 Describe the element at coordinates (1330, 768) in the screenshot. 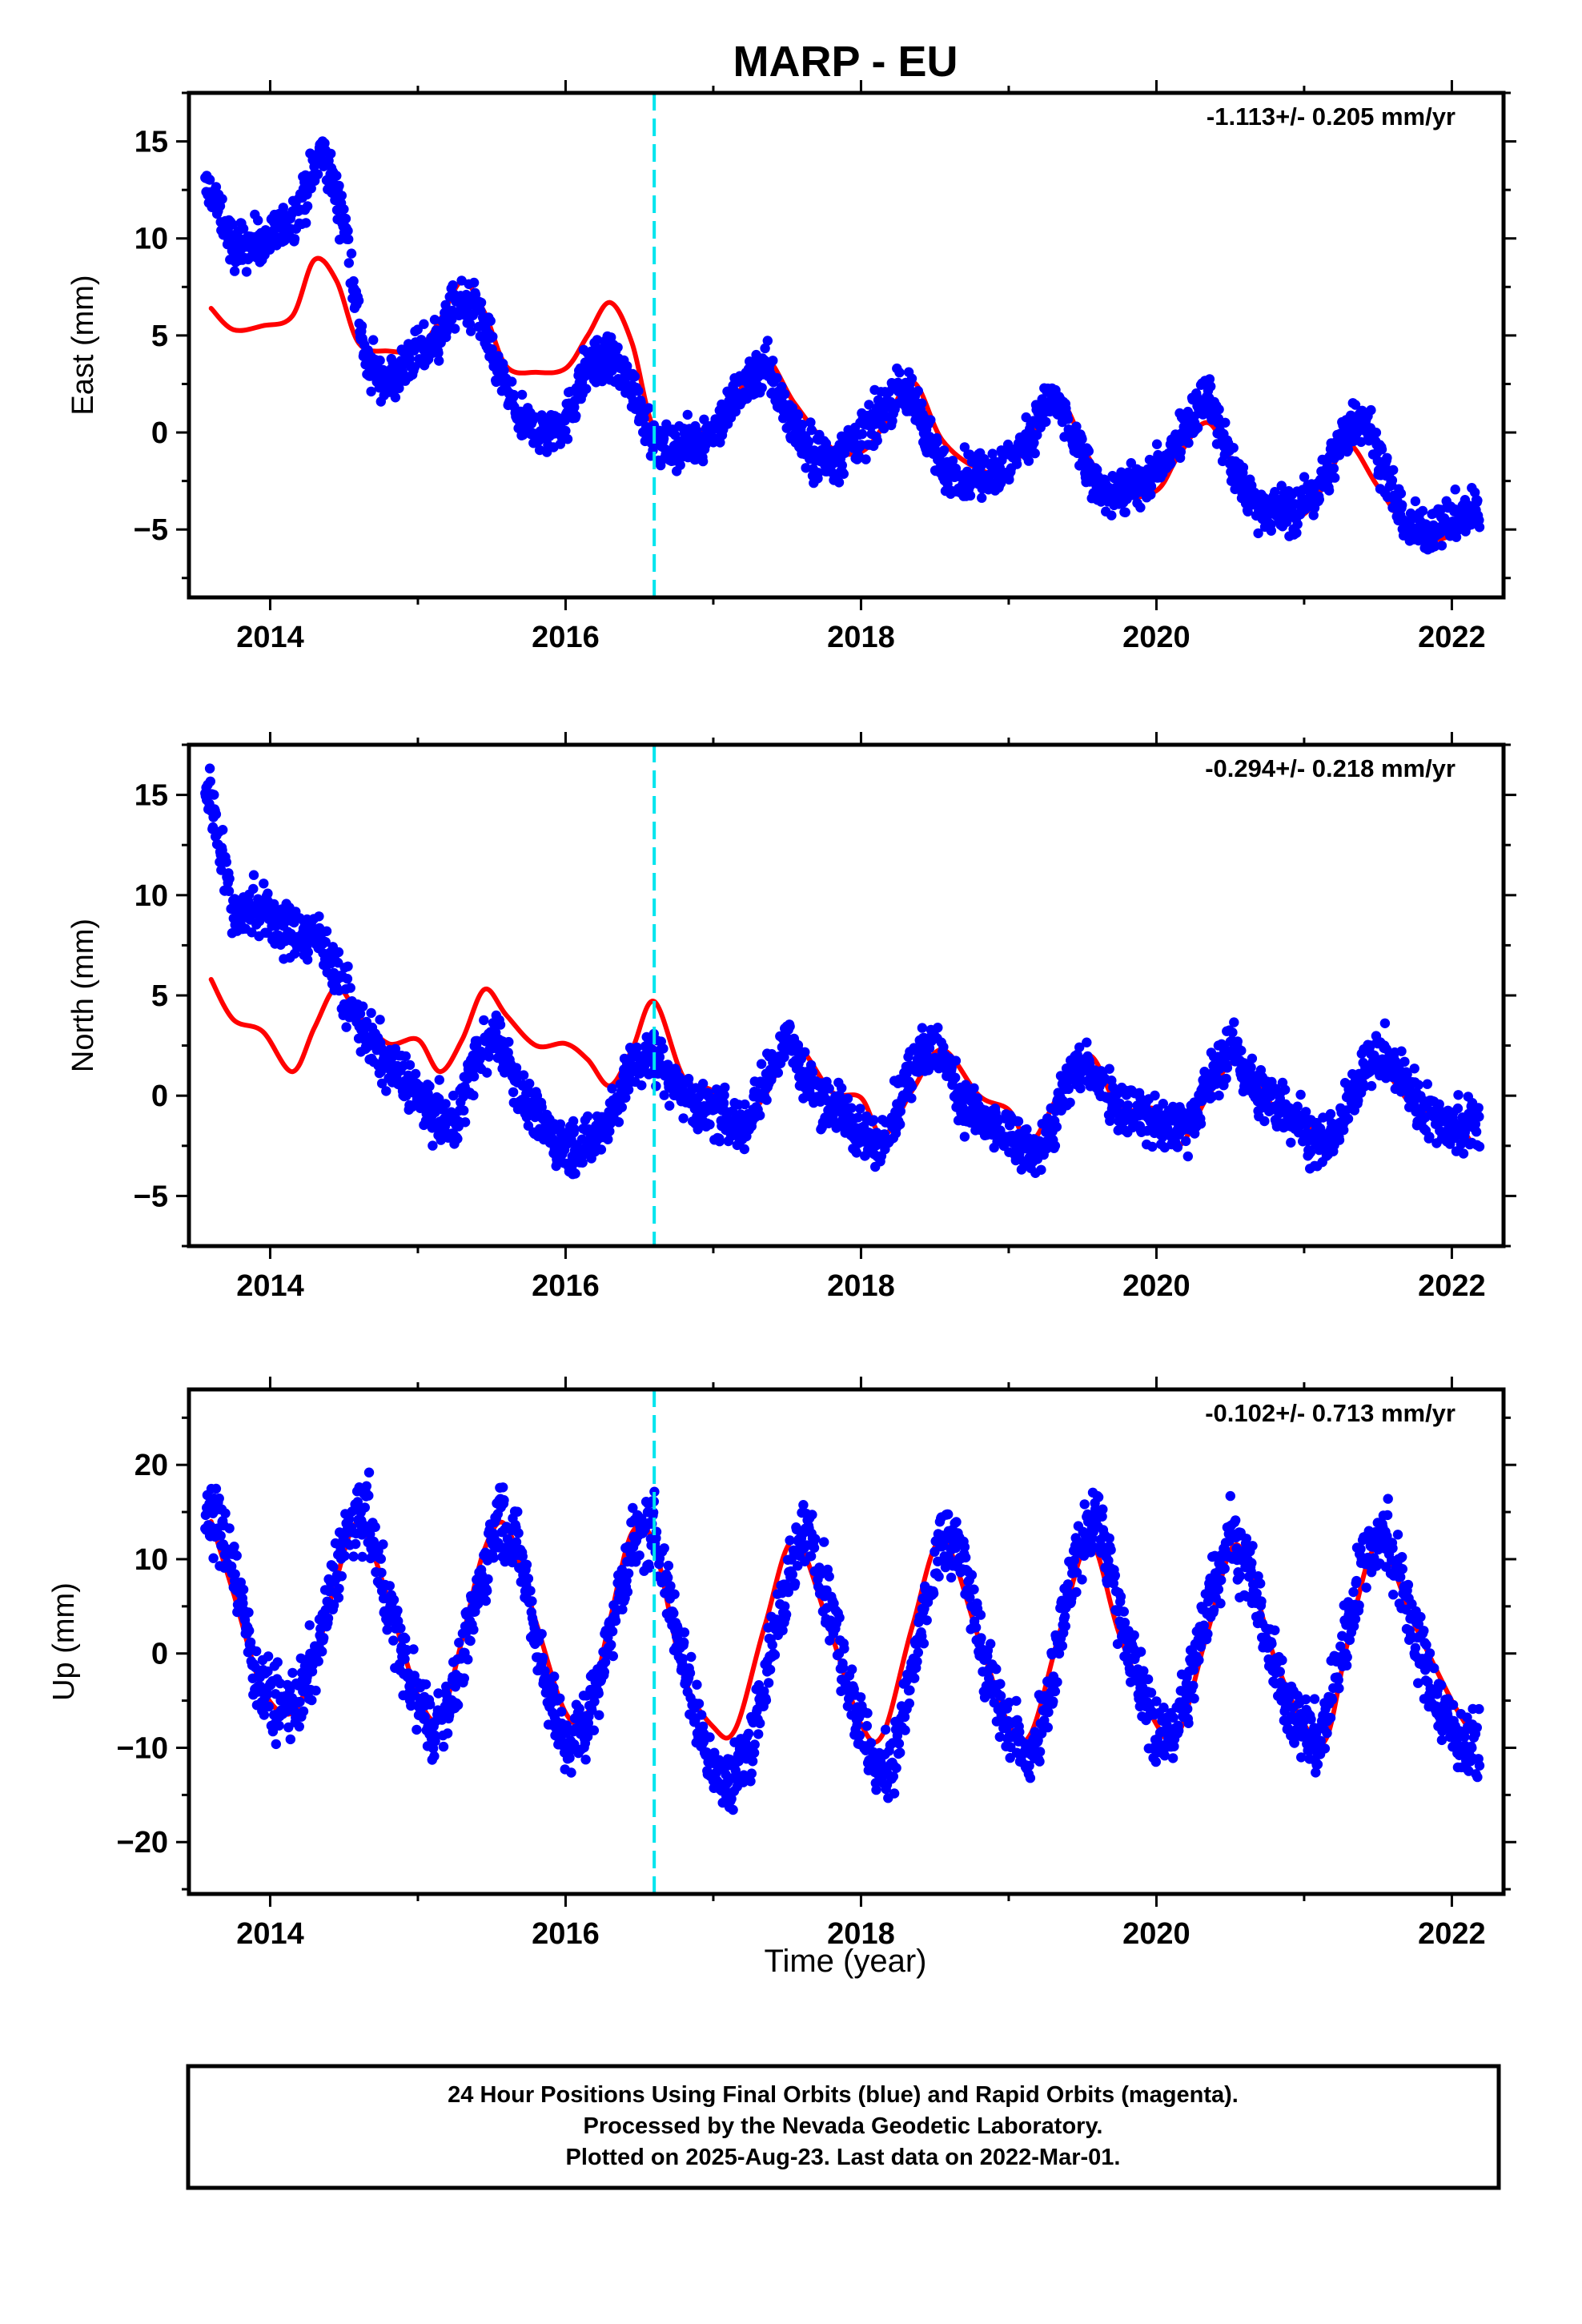

I see `north-rate-label: -0.294+/- 0.218 mm/yr` at that location.